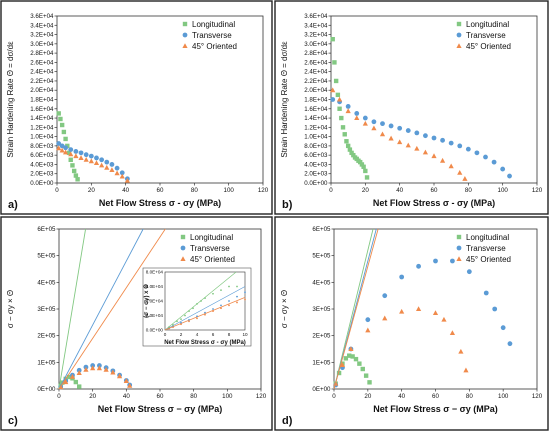 This screenshot has height=436, width=550. I want to click on y-tick-label: 2E+05, so click(321, 336).